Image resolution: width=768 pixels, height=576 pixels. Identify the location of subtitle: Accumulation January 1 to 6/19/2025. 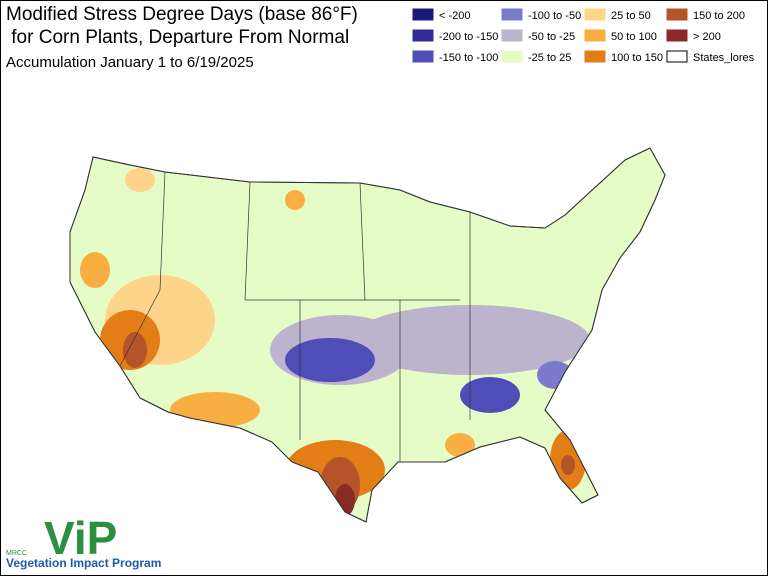
(130, 62).